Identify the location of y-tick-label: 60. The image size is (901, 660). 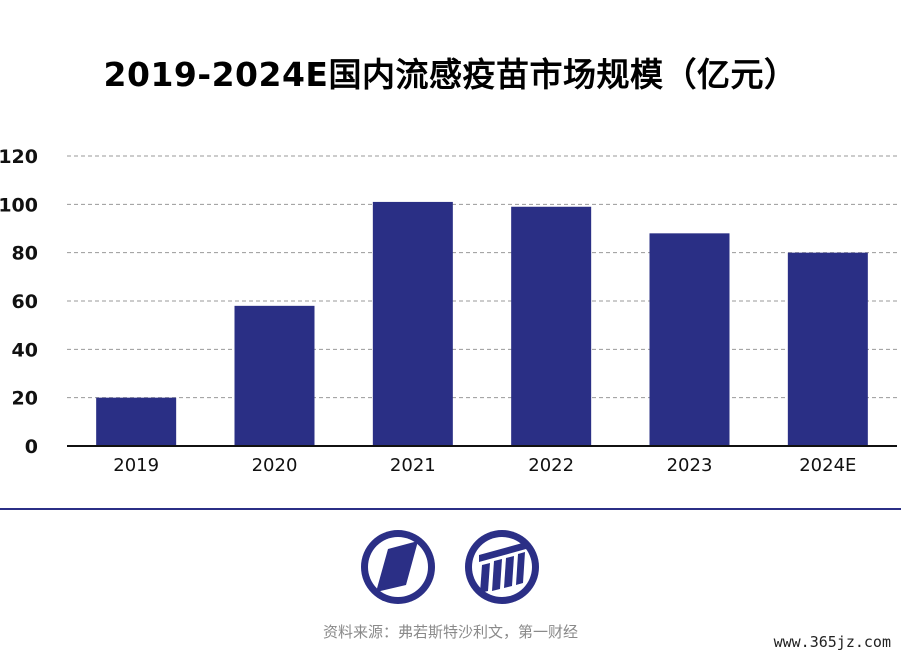
(25, 302).